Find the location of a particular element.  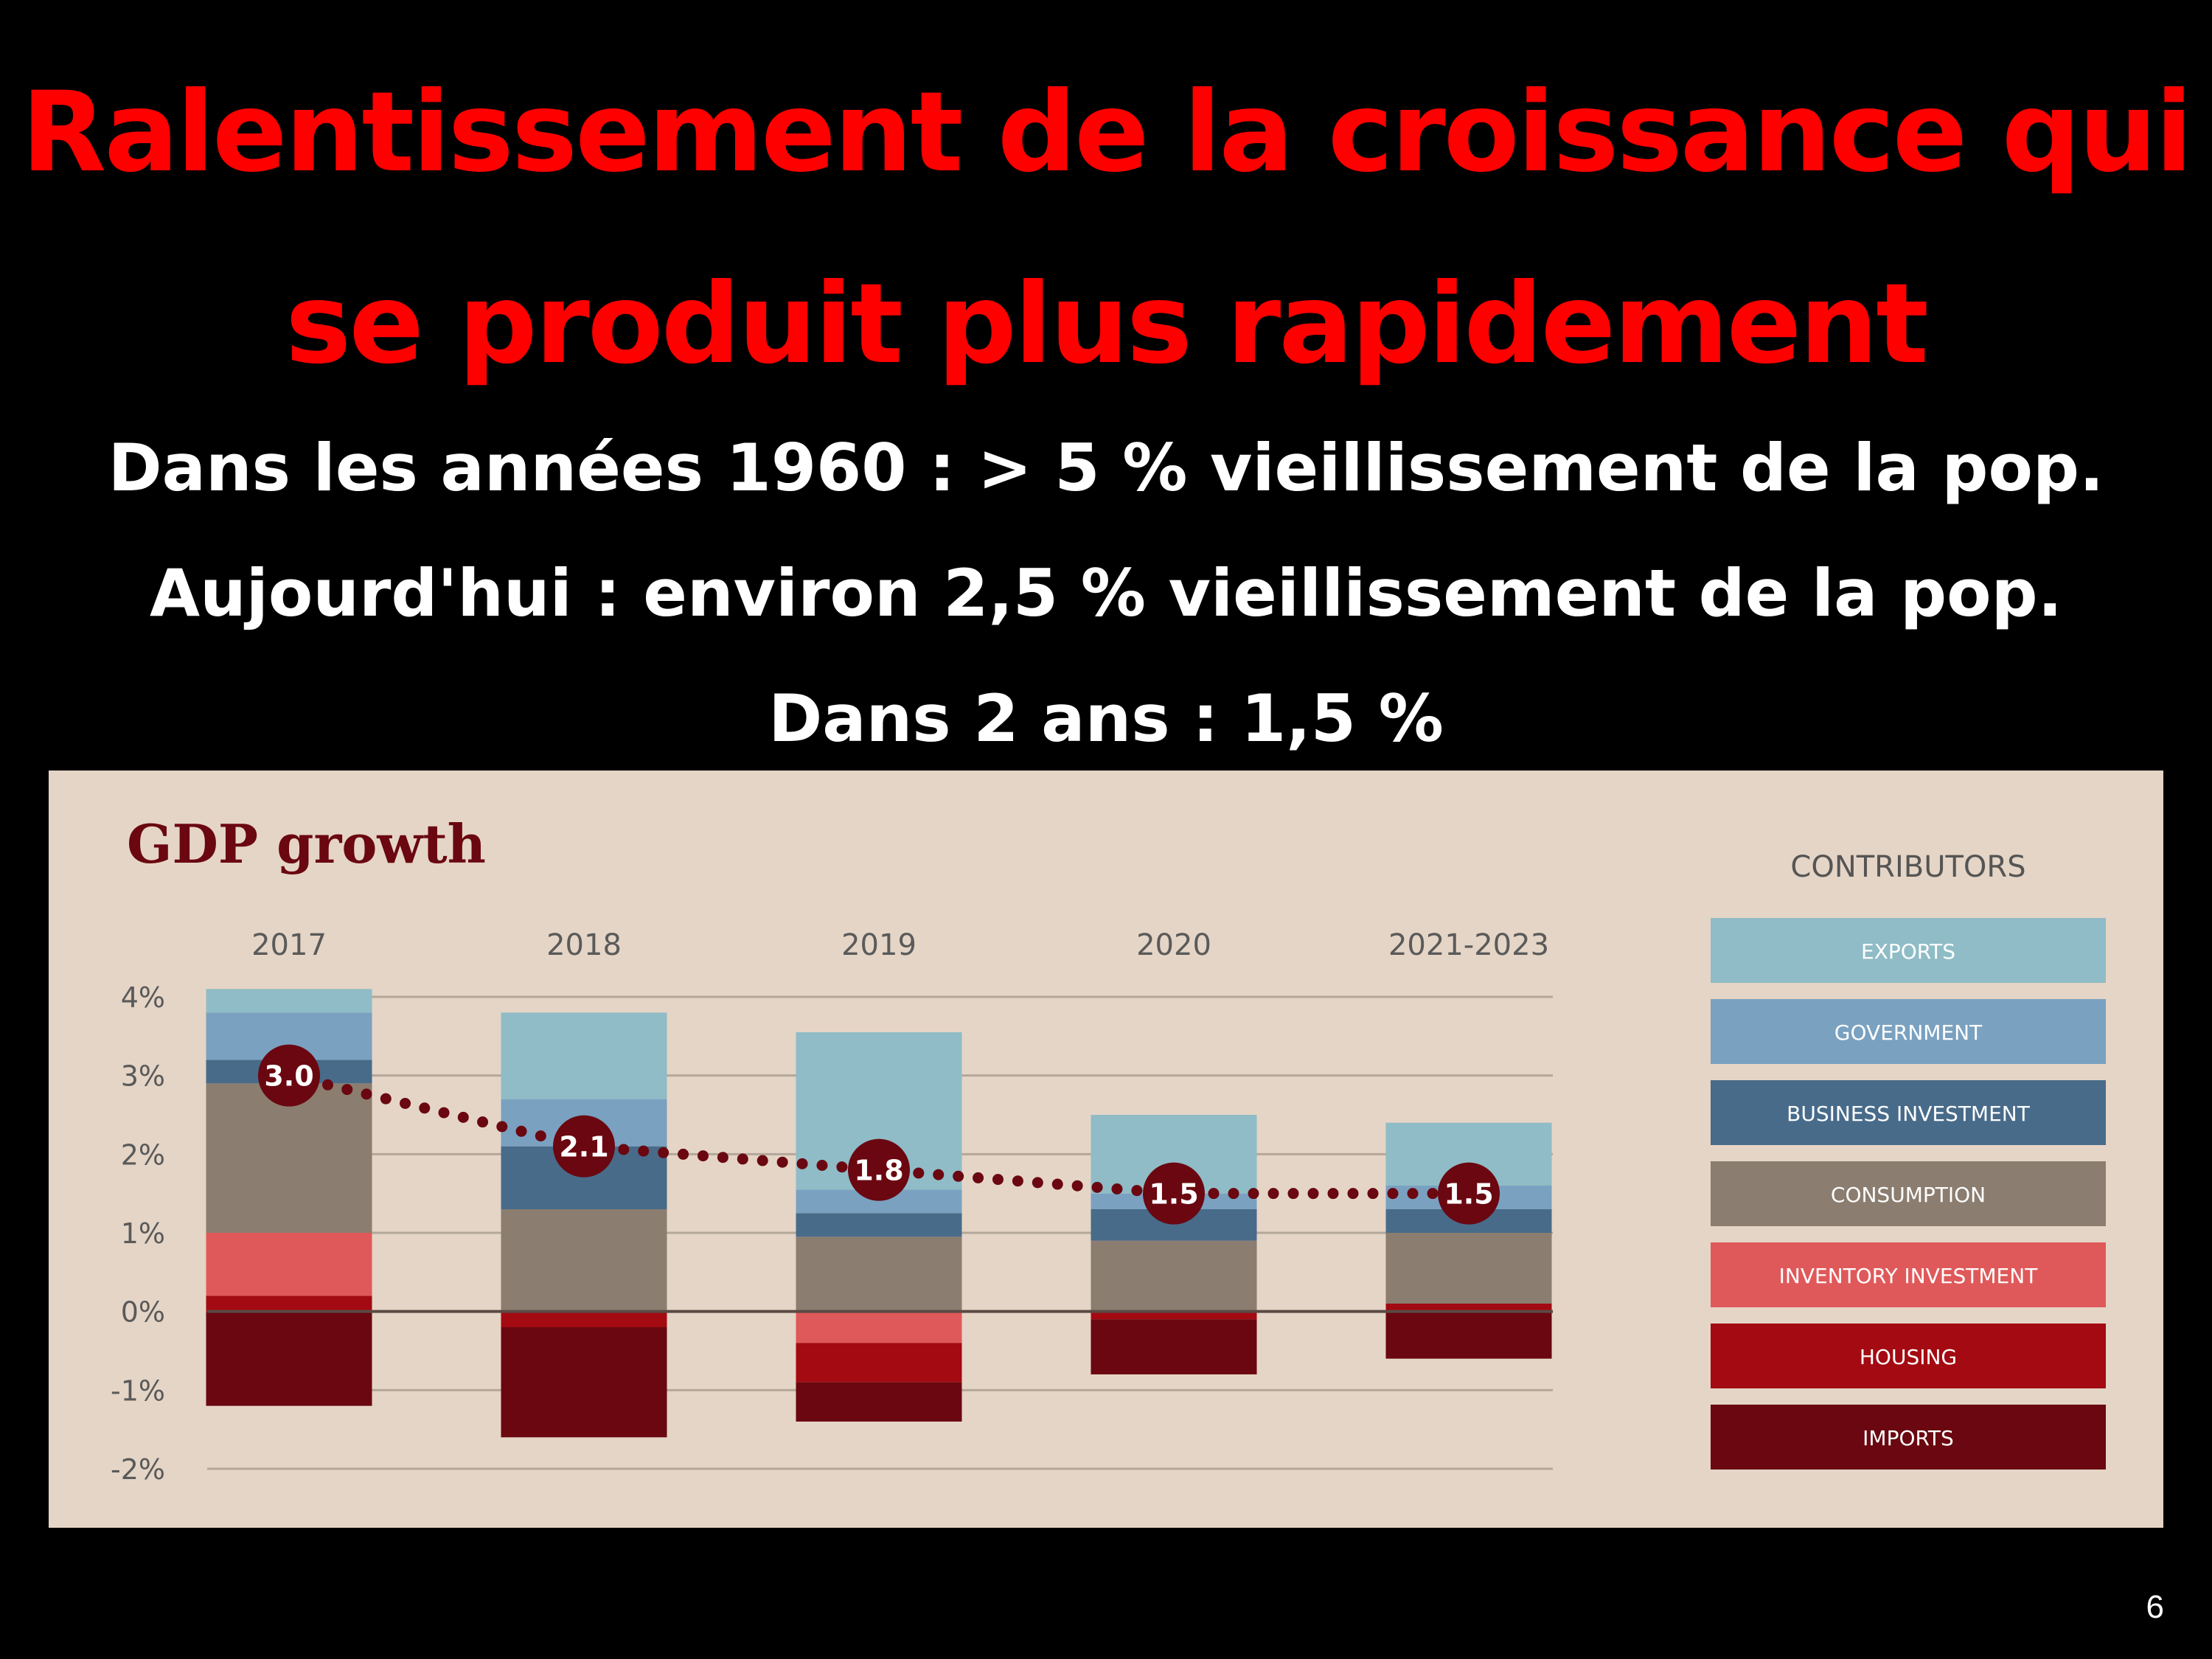

legend-label: HOUSING is located at coordinates (1908, 1357).